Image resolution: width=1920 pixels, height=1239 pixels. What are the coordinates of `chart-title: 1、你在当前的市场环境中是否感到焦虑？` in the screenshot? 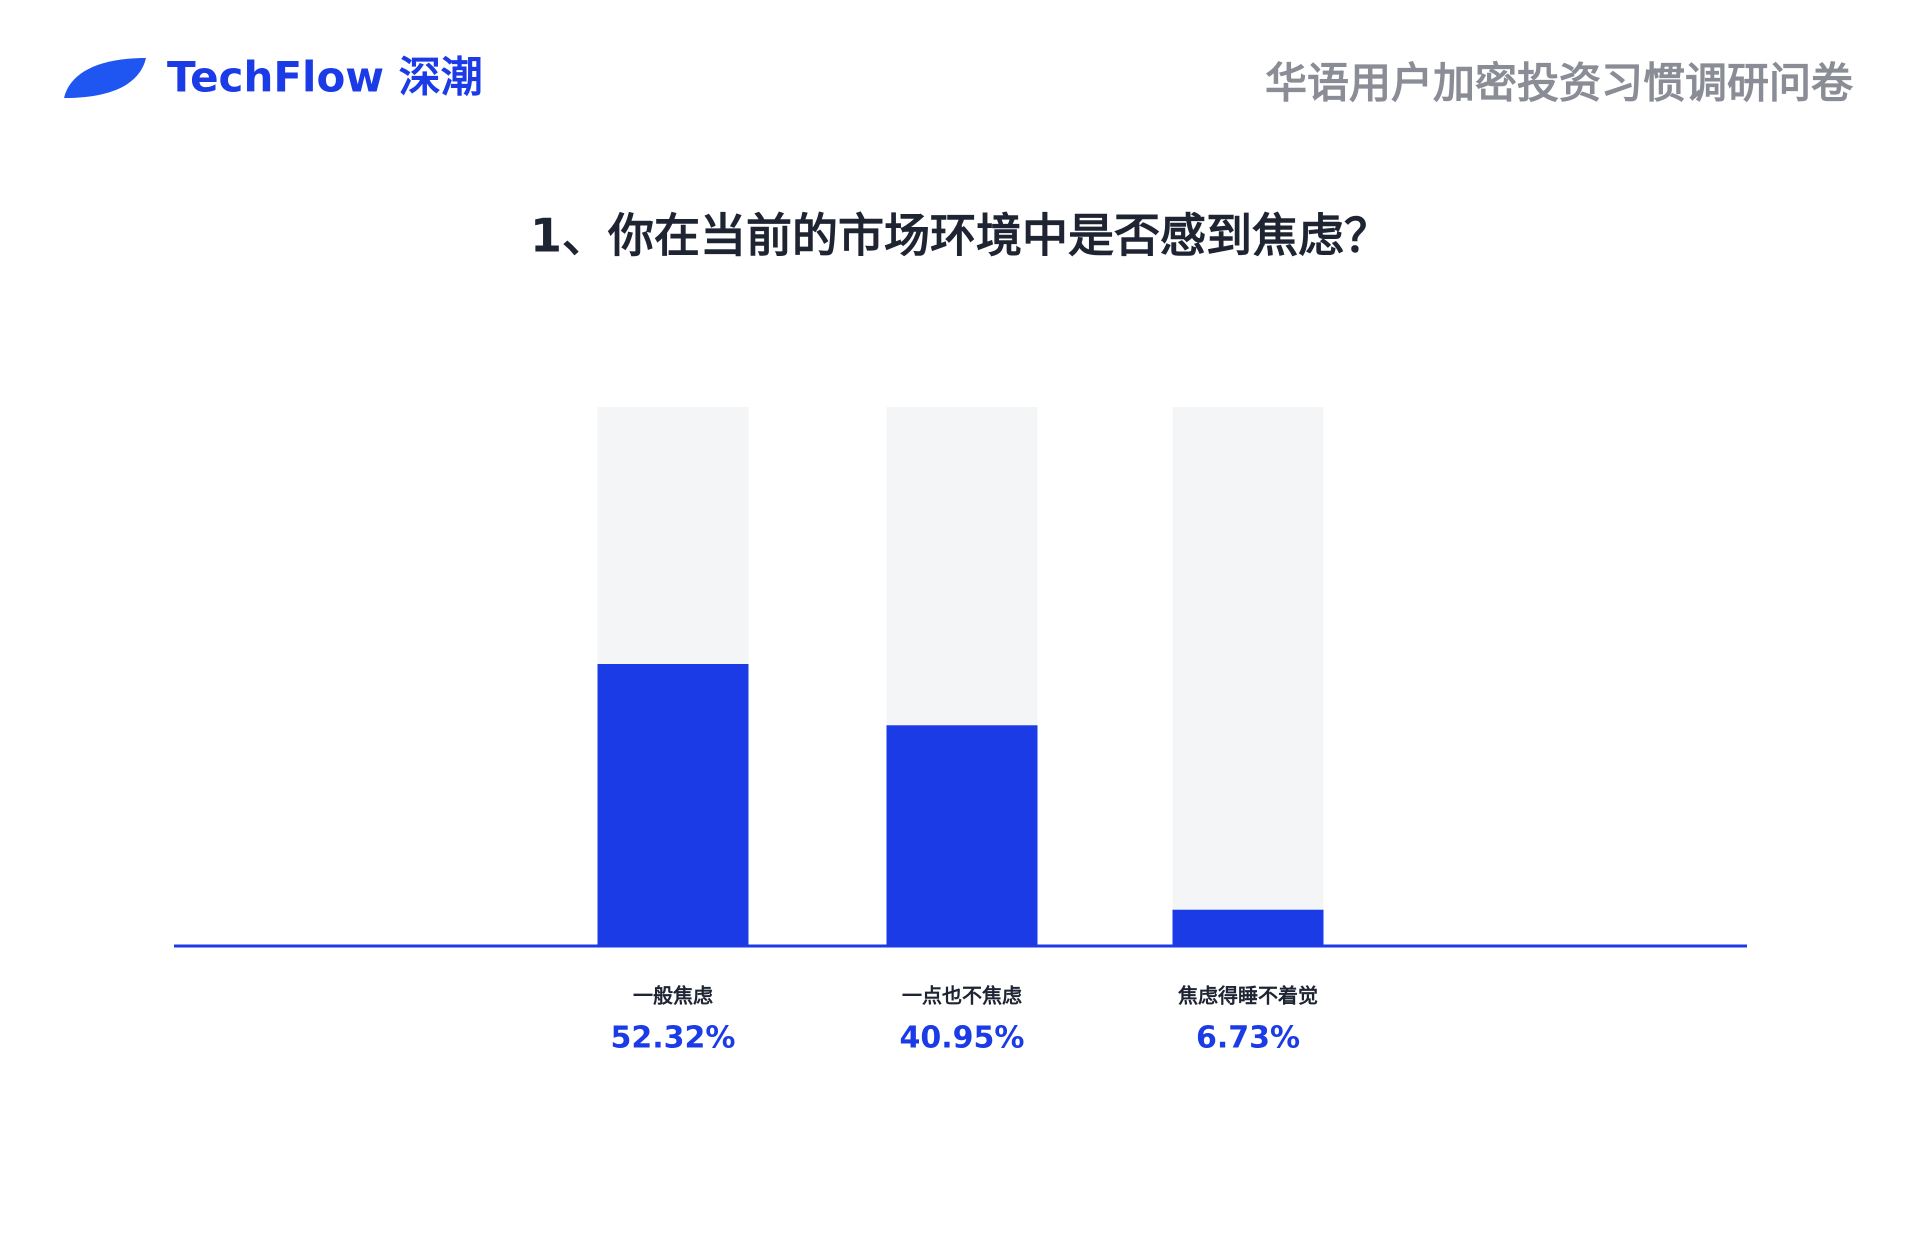 It's located at (960, 236).